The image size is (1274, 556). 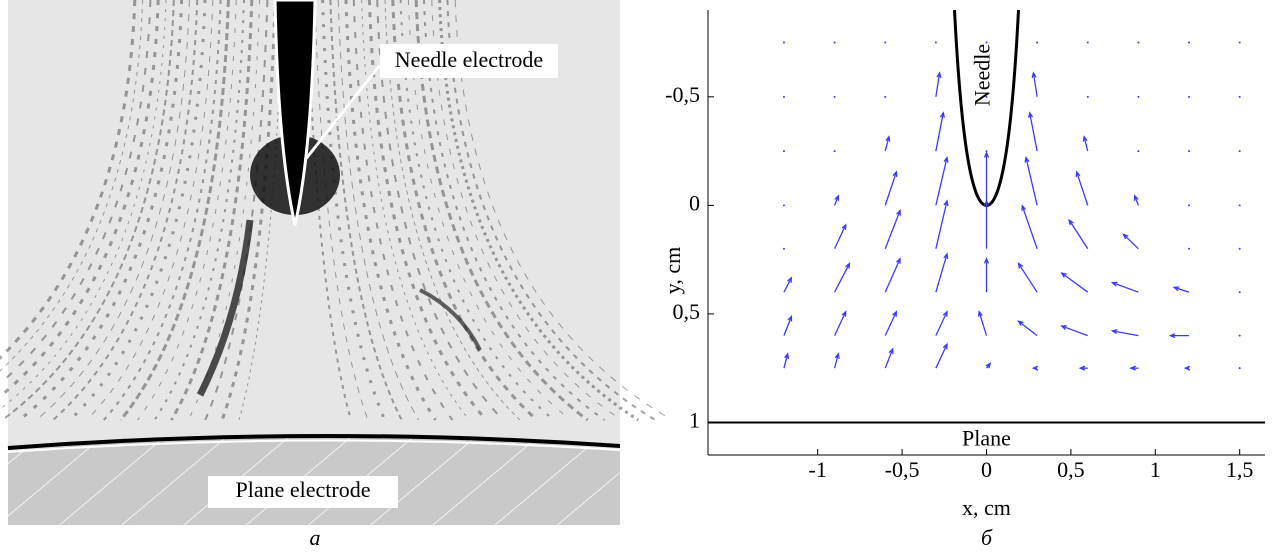 I want to click on needle-label-box, so click(x=469, y=61).